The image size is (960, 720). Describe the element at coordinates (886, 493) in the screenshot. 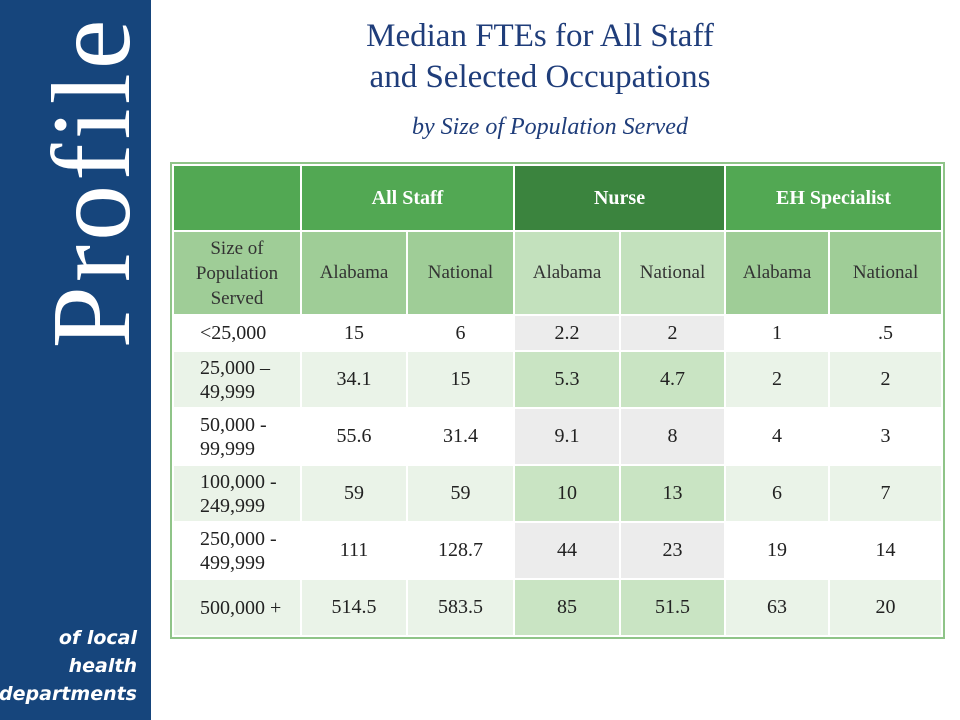

I see `table-cell: 7` at that location.